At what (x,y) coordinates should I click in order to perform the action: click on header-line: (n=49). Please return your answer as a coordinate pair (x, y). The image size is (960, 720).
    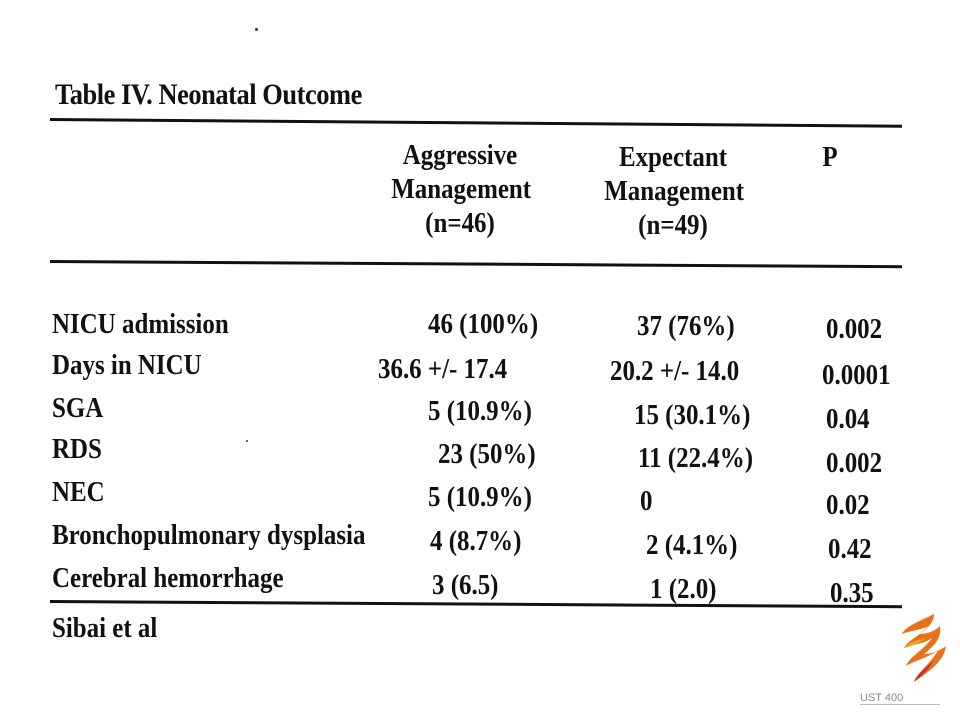
    Looking at the image, I should click on (673, 225).